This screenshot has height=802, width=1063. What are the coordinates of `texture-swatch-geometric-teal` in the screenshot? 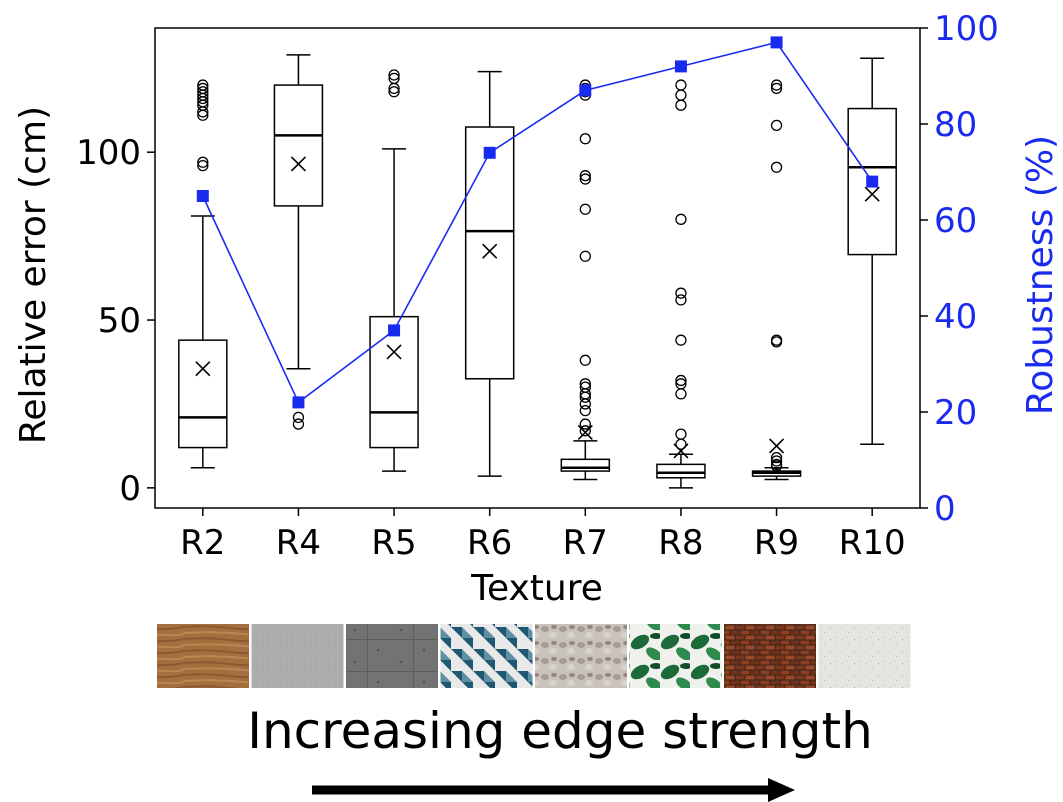 It's located at (486, 656).